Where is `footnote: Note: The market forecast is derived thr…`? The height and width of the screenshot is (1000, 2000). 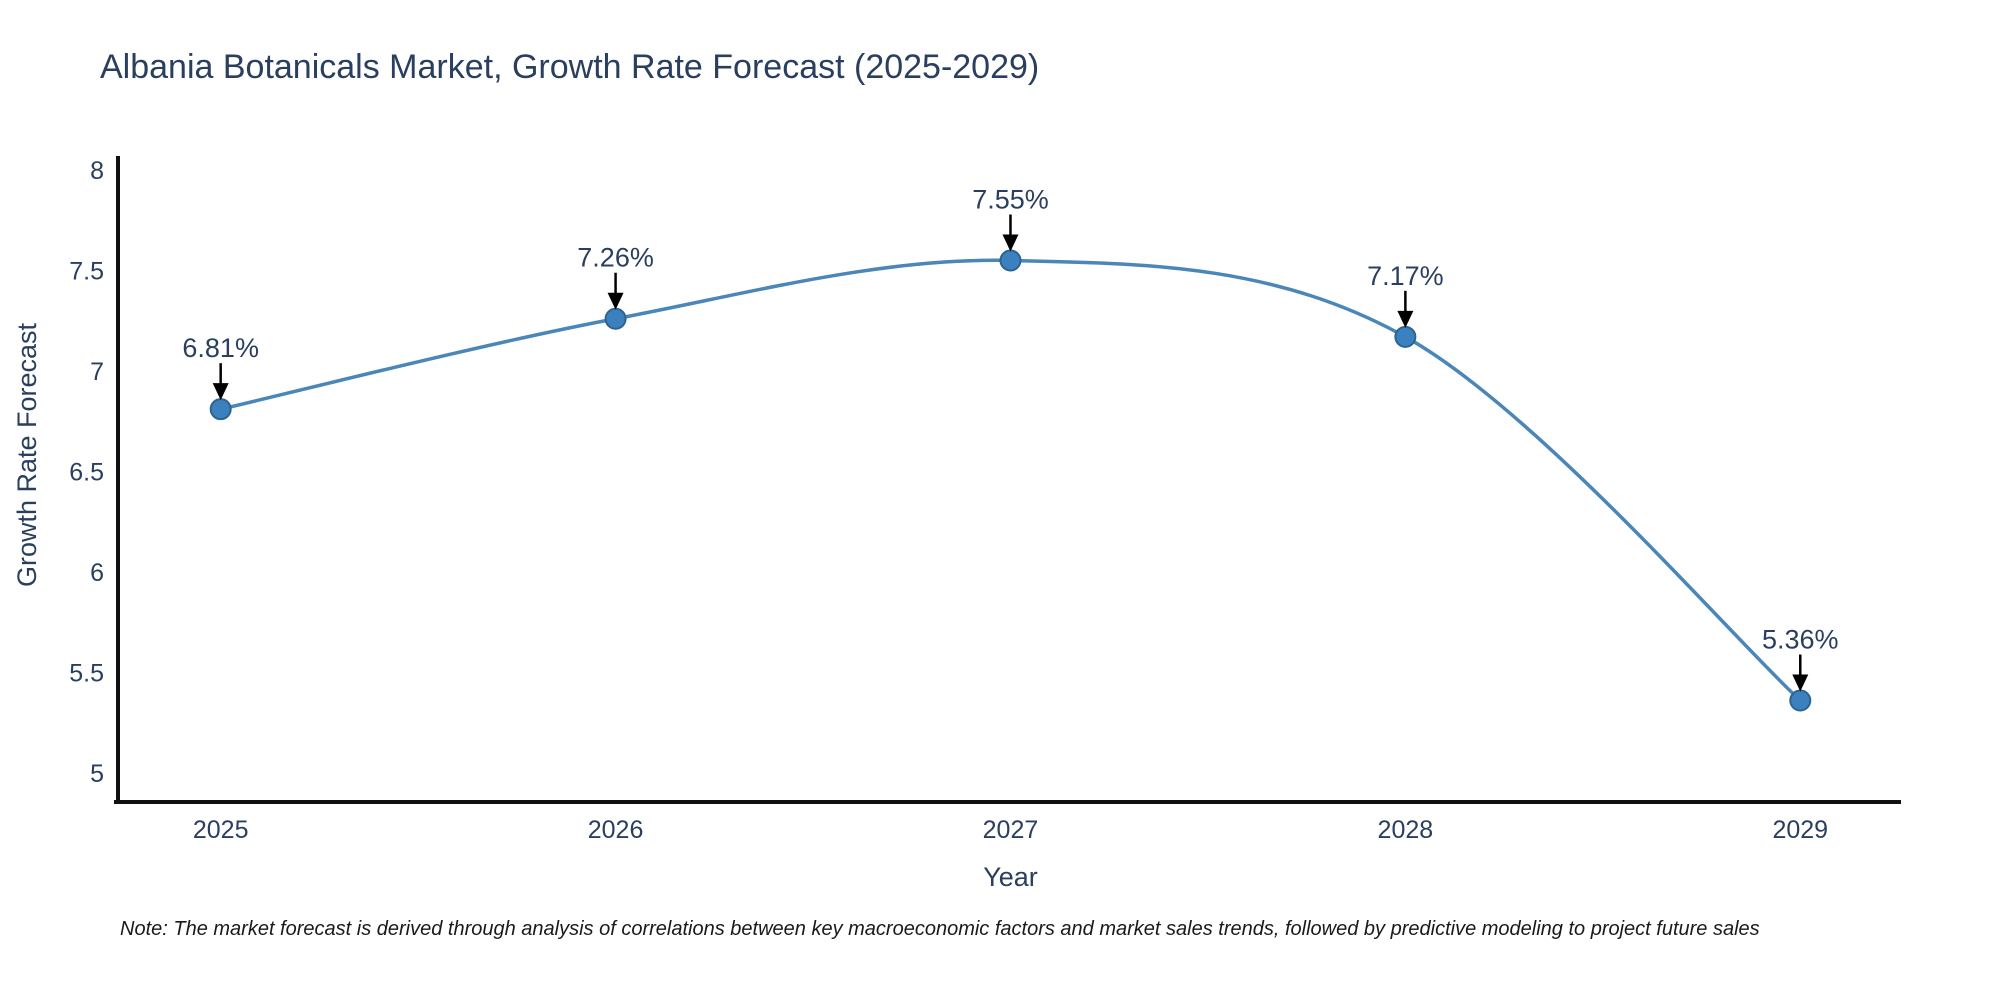
footnote: Note: The market forecast is derived thr… is located at coordinates (940, 929).